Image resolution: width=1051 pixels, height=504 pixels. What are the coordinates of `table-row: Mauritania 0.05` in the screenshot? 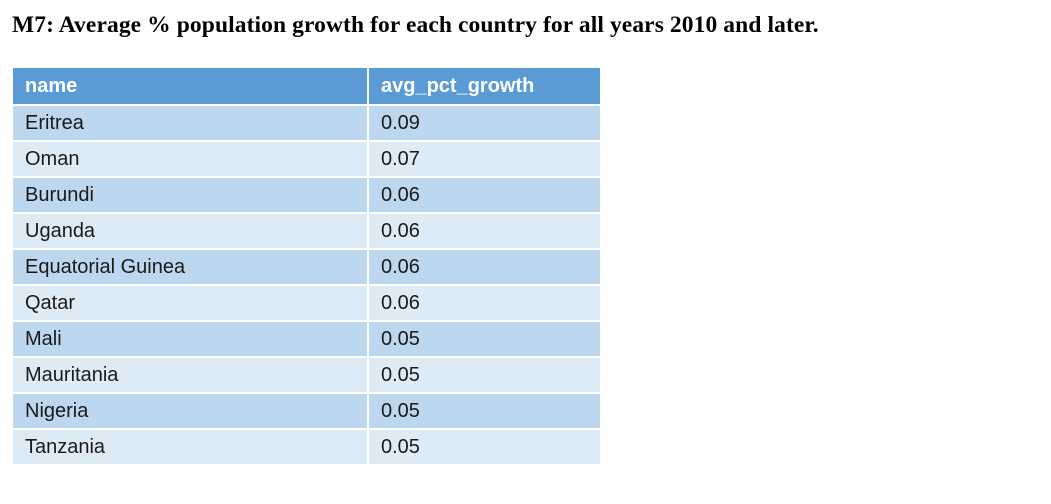 It's located at (306, 376).